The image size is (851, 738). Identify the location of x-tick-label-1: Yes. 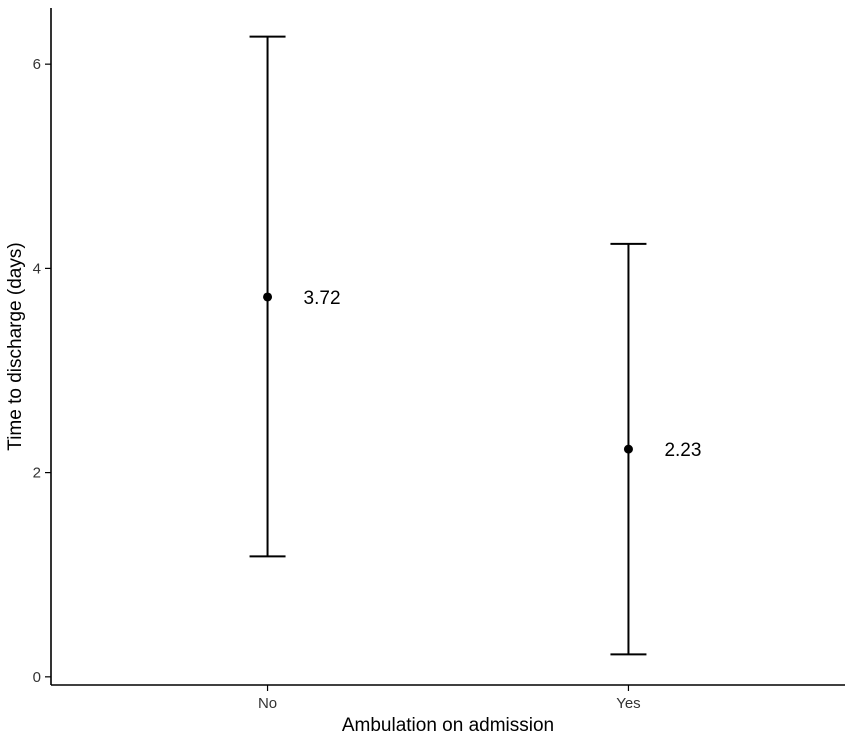
(628, 703).